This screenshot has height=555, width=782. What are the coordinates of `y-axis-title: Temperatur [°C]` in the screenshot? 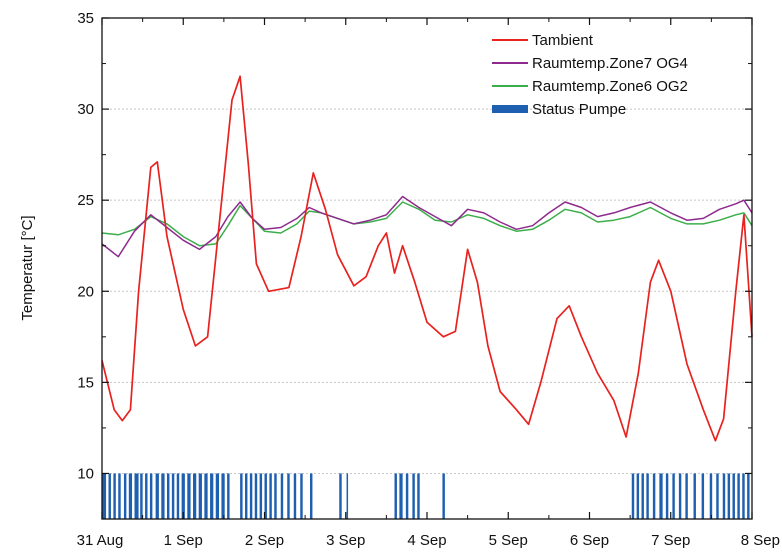 It's located at (27, 267).